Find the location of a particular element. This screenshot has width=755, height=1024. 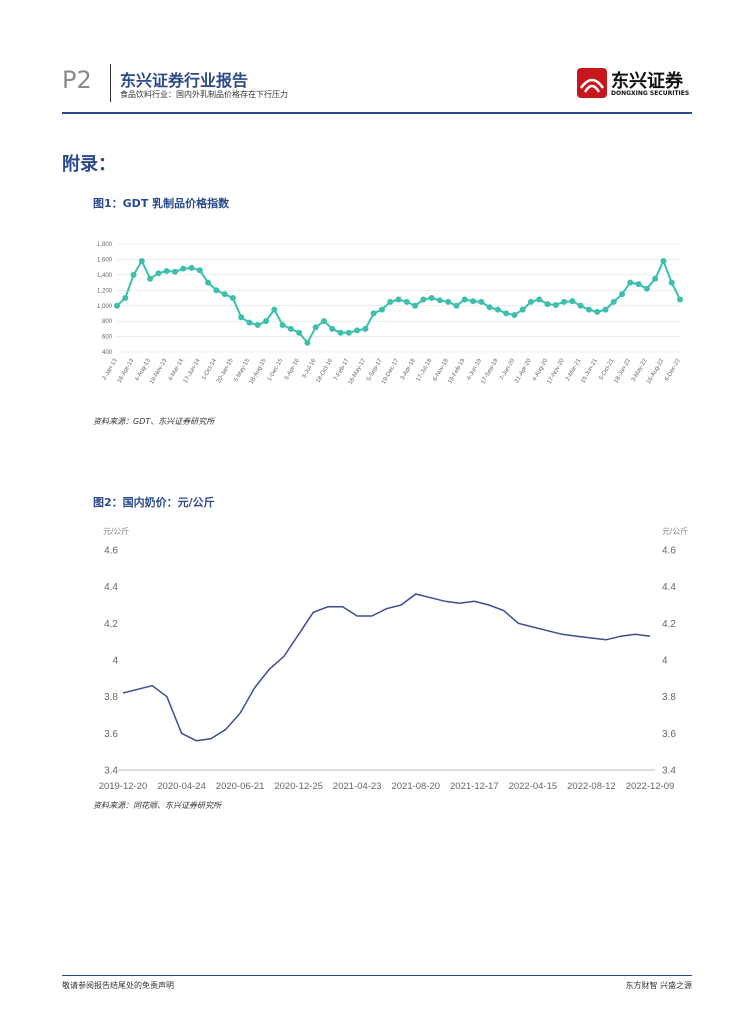

x-tick-label: 2-Jan-13 is located at coordinates (110, 369).